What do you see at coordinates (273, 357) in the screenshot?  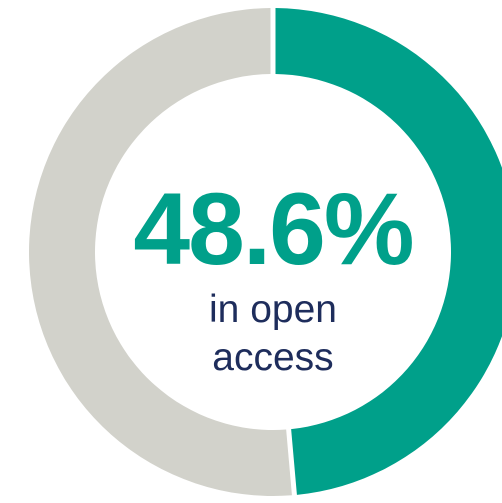 I see `caption-line-2: access` at bounding box center [273, 357].